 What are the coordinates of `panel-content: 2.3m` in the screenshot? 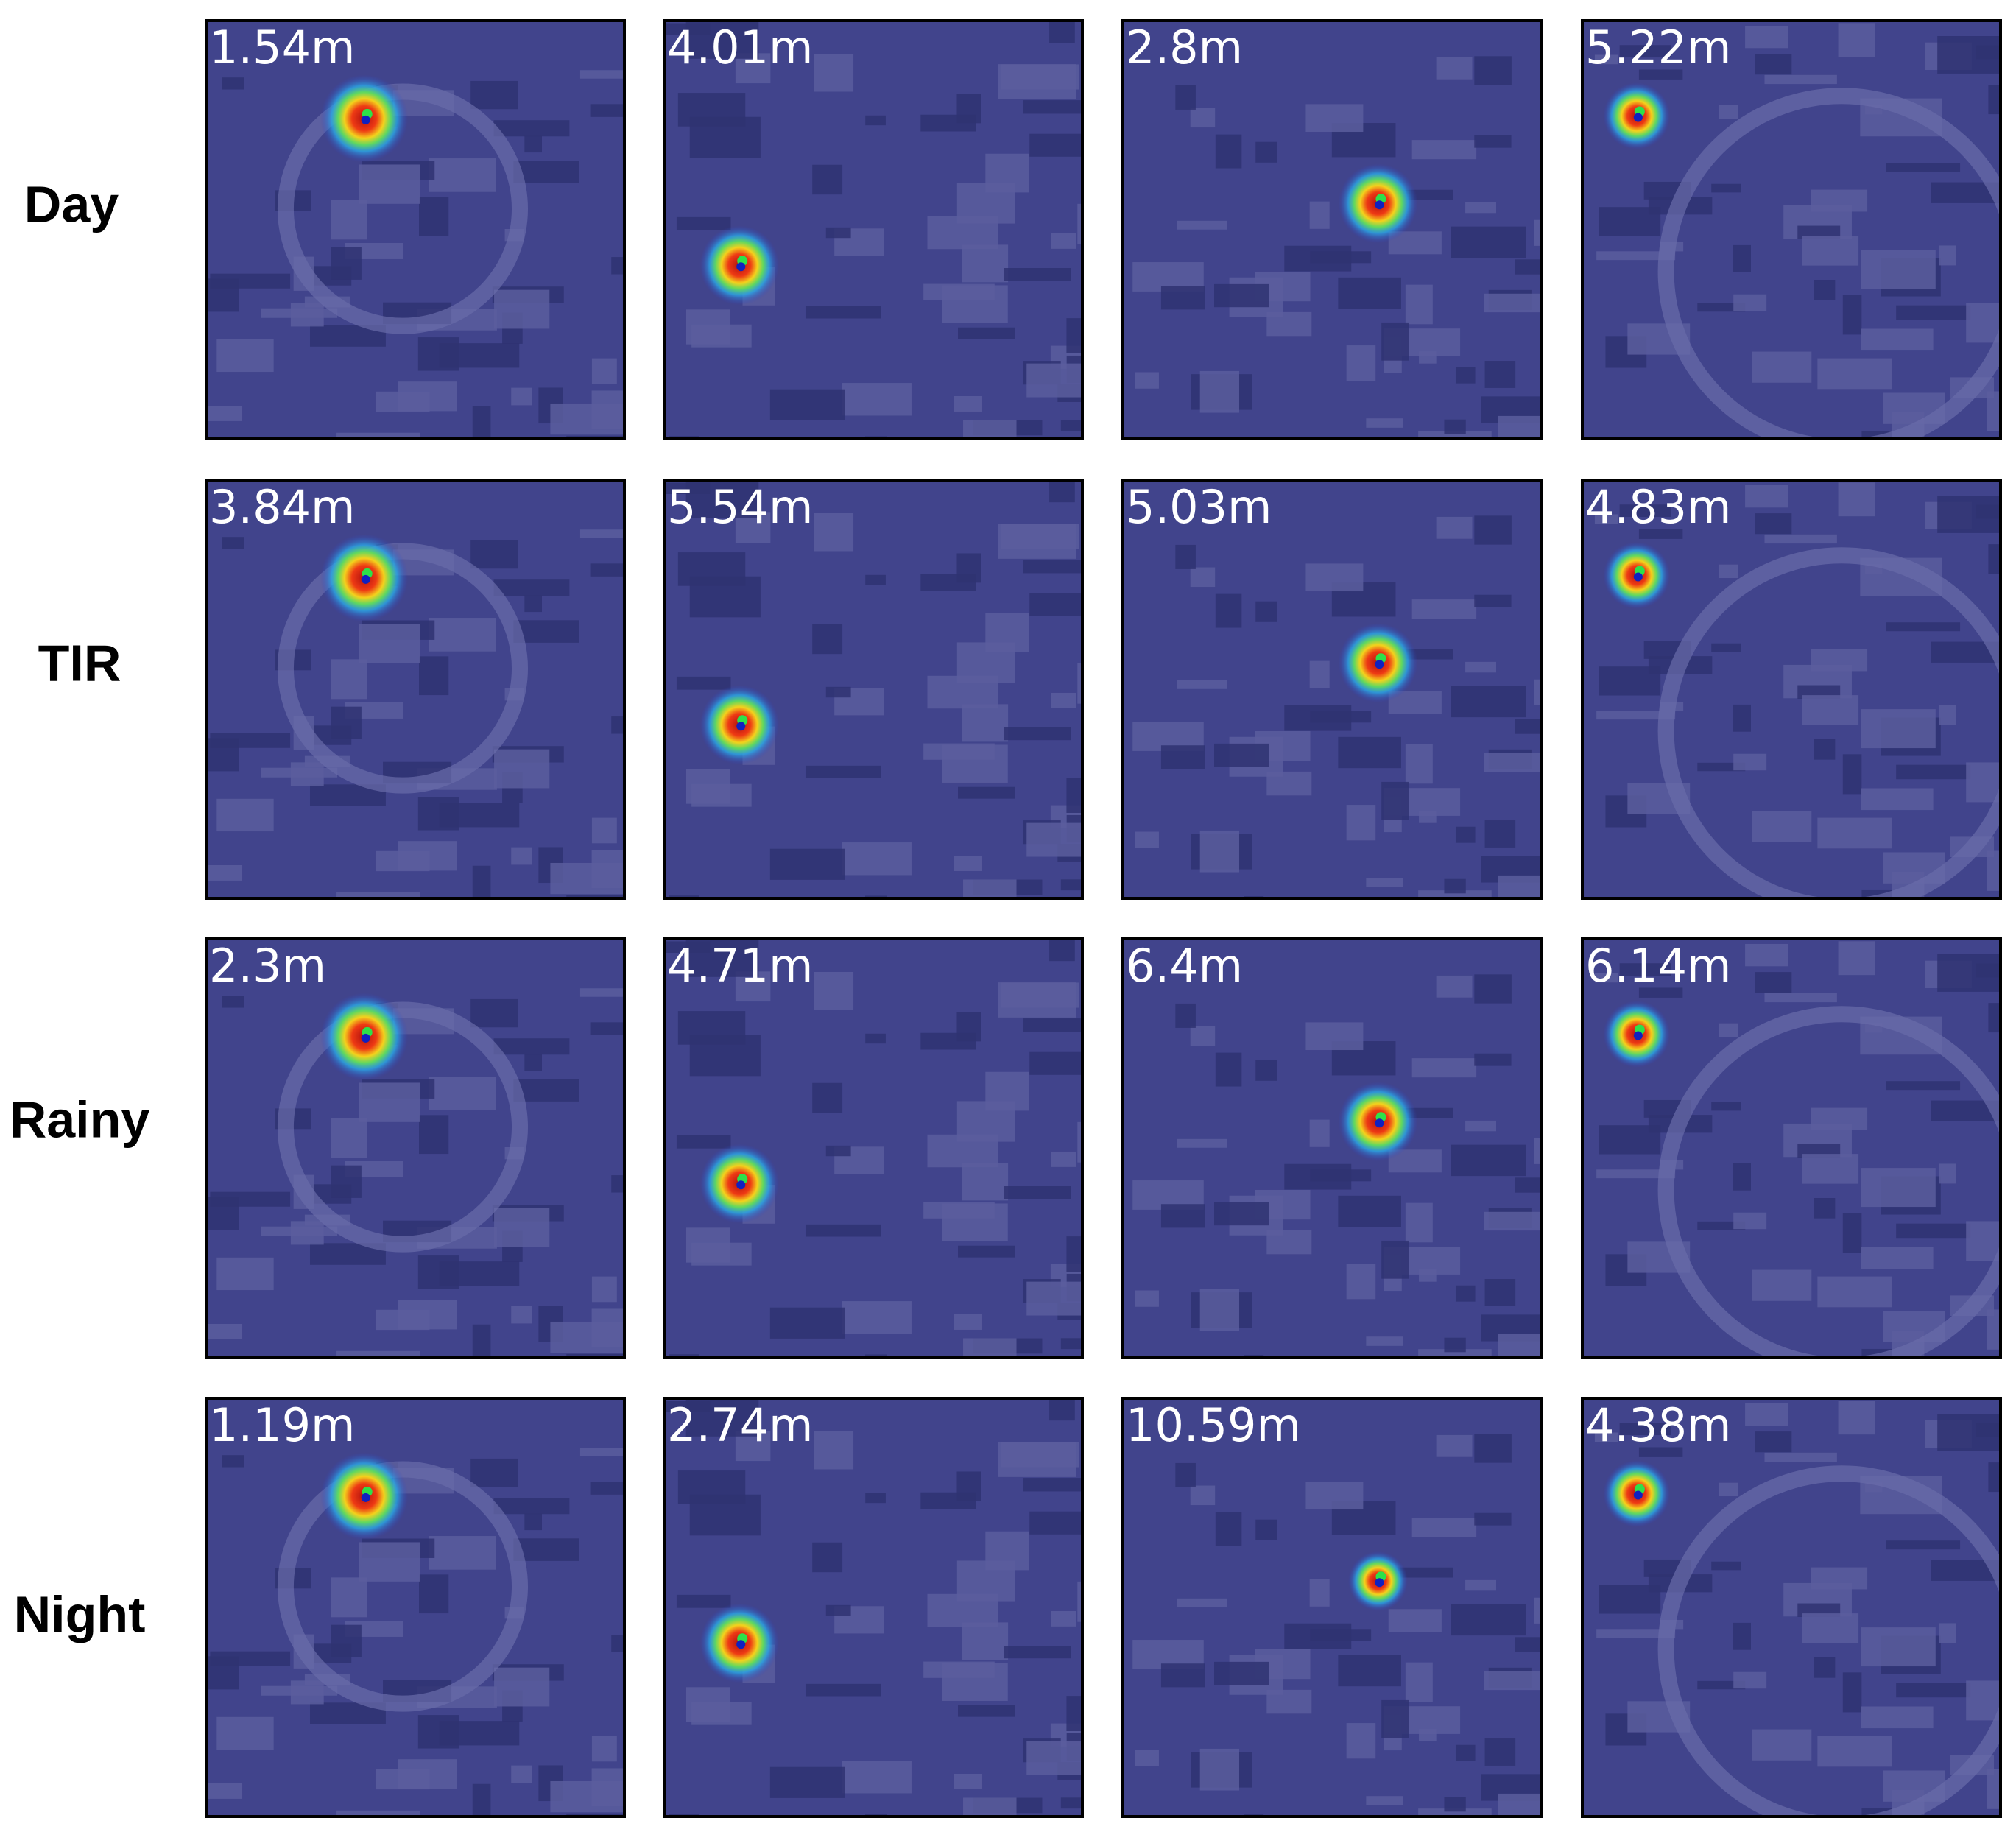 It's located at (415, 1148).